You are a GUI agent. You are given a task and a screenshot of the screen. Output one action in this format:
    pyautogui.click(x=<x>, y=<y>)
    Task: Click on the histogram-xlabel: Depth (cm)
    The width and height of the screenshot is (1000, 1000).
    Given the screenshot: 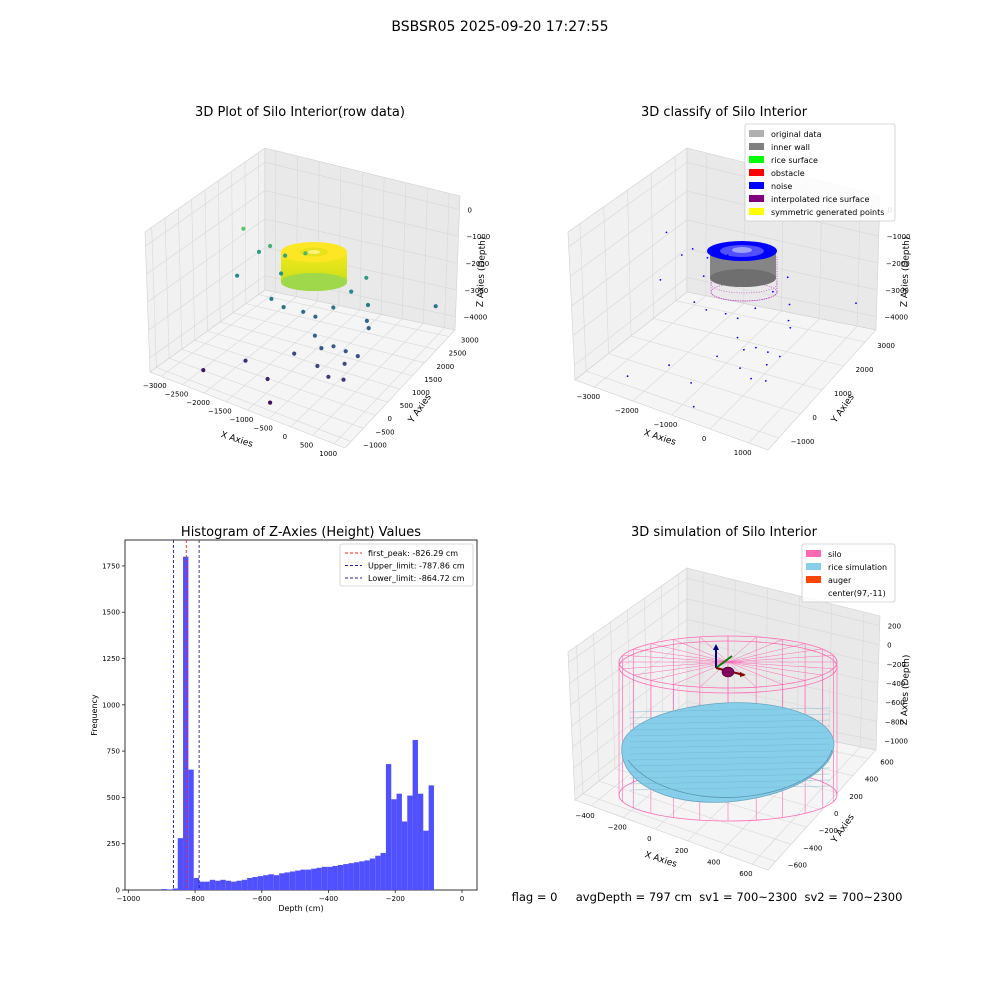 What is the action you would take?
    pyautogui.click(x=300, y=908)
    